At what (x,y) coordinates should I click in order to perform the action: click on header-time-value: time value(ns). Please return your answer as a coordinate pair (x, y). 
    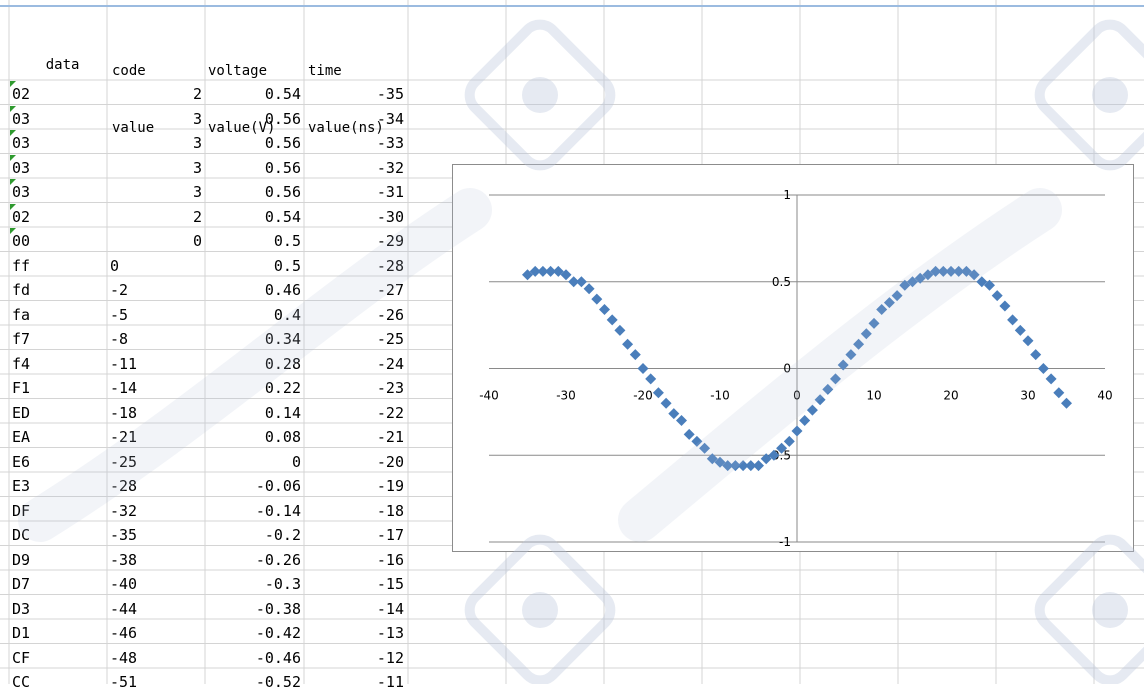
    Looking at the image, I should click on (358, 100).